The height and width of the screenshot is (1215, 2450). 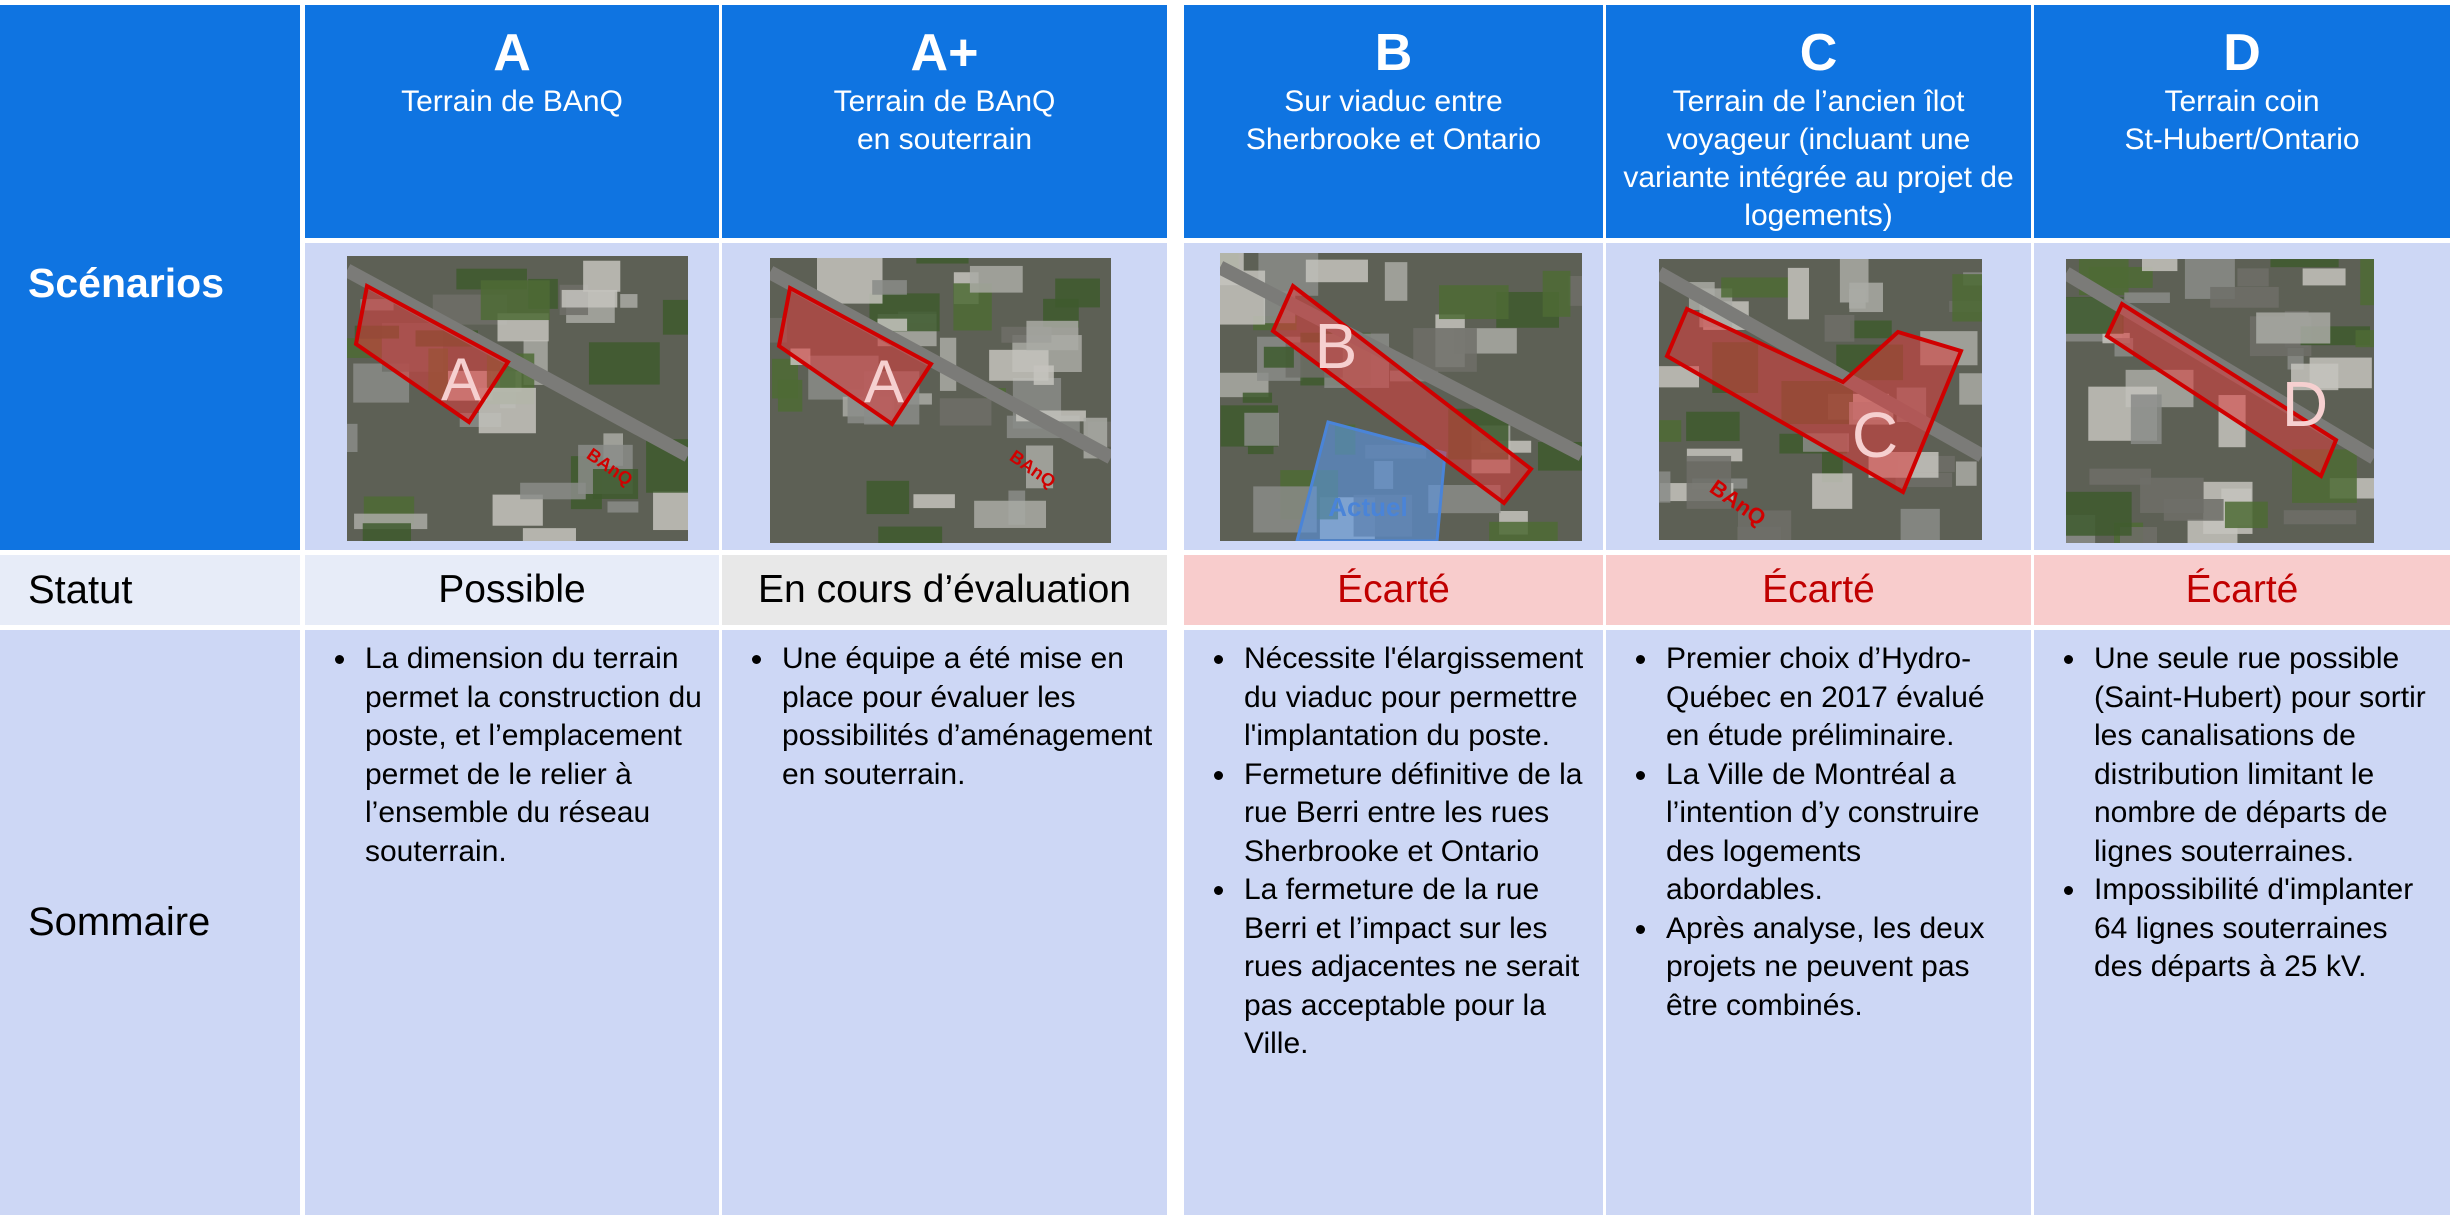 I want to click on scenario-title: Terrain de BAnQ en souterrain, so click(x=944, y=120).